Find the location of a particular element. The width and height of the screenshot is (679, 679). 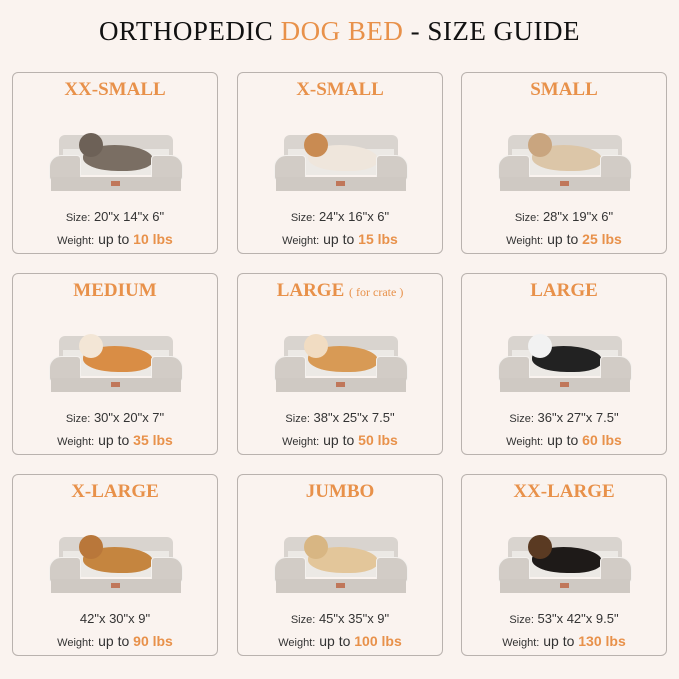

size-name: X-SMALL is located at coordinates (340, 90).